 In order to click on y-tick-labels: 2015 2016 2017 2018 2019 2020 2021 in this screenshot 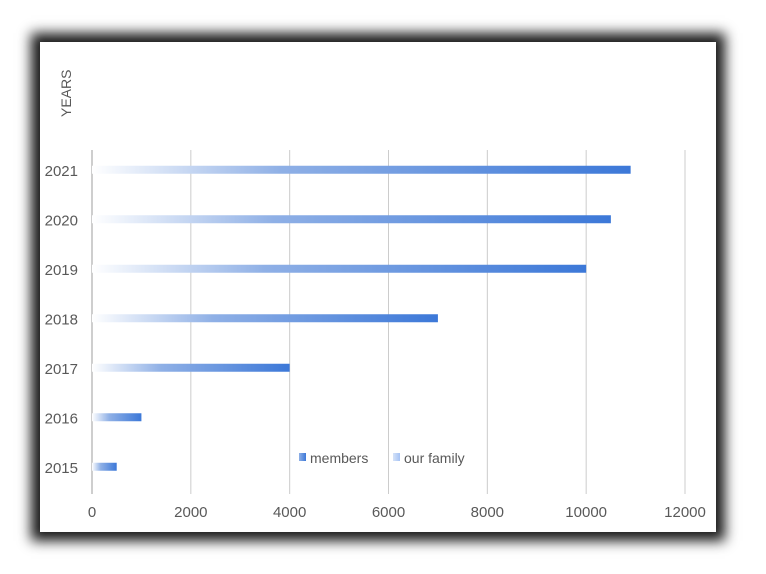, I will do `click(61, 320)`.